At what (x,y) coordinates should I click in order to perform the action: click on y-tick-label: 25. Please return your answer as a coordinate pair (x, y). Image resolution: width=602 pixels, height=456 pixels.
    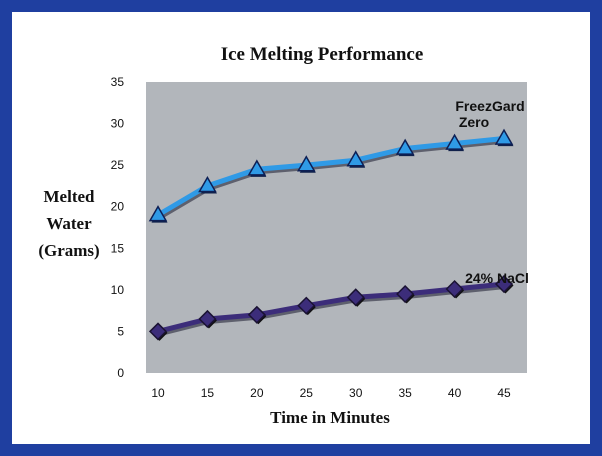
    Looking at the image, I should click on (118, 165).